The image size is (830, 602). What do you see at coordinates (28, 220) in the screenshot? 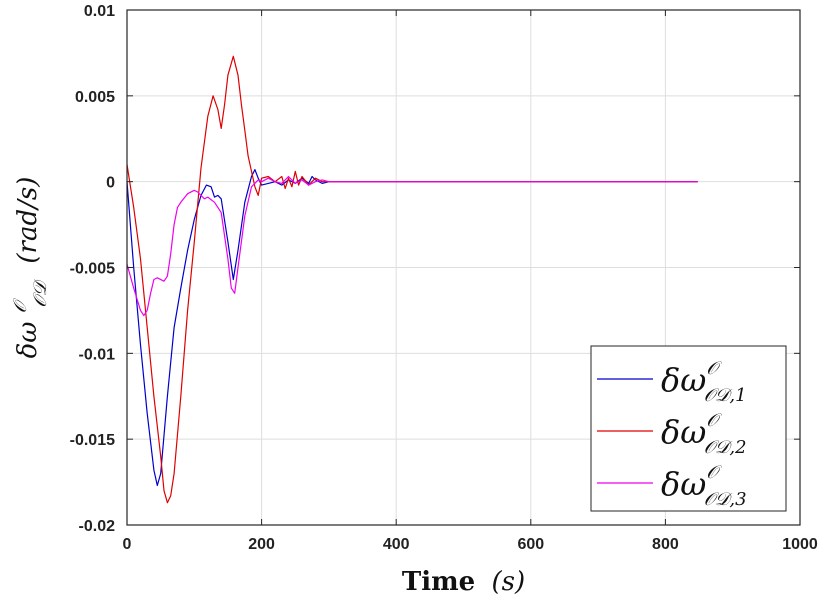
I see `y-axis-title-unit: (rad/s)` at bounding box center [28, 220].